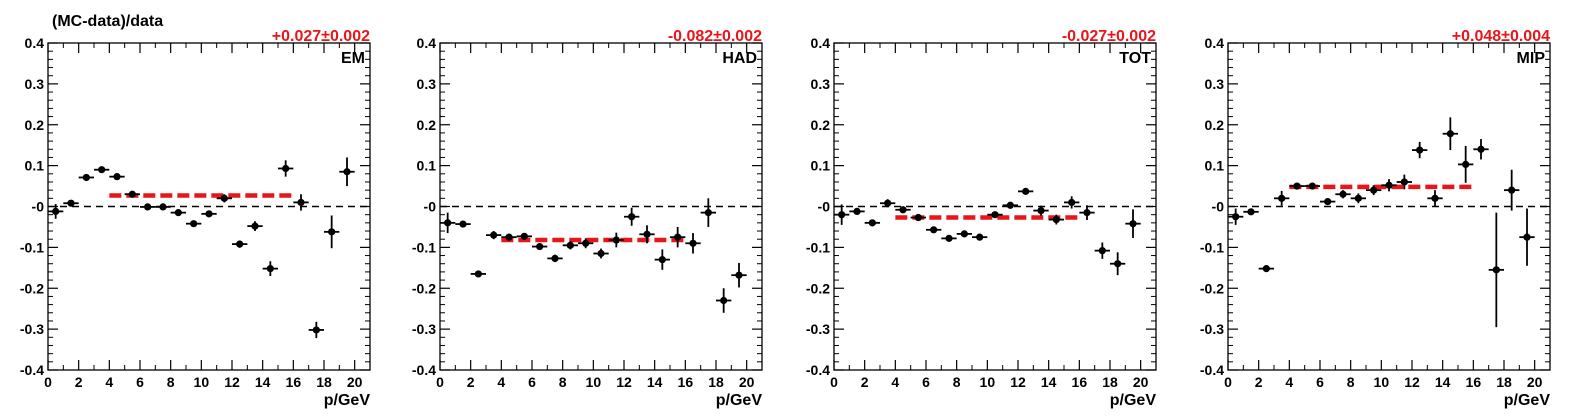 The image size is (1575, 419). I want to click on x-tick-label: 14, so click(1443, 382).